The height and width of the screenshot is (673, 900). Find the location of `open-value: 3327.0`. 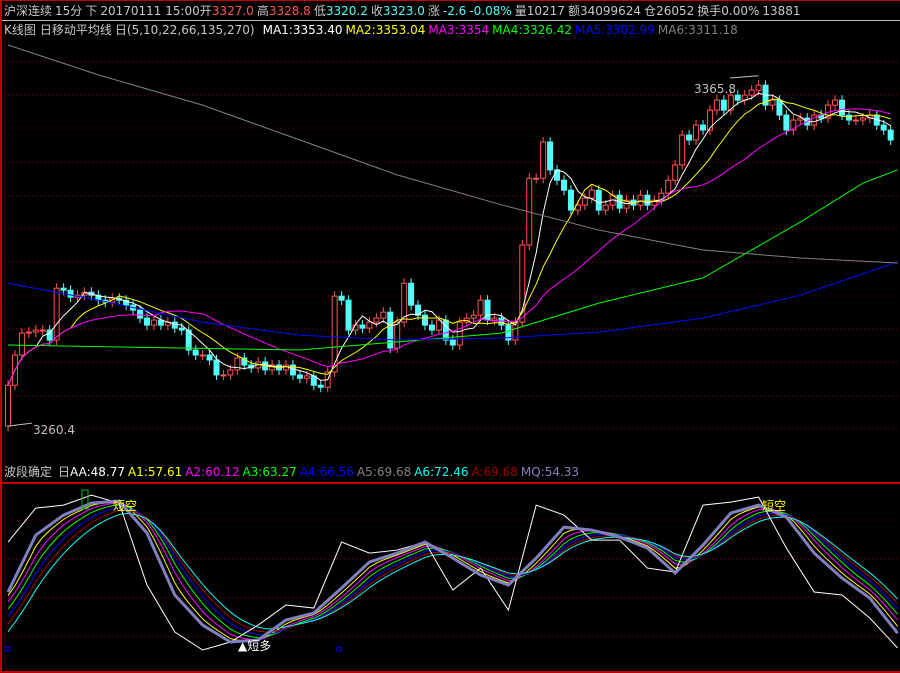

open-value: 3327.0 is located at coordinates (232, 11).